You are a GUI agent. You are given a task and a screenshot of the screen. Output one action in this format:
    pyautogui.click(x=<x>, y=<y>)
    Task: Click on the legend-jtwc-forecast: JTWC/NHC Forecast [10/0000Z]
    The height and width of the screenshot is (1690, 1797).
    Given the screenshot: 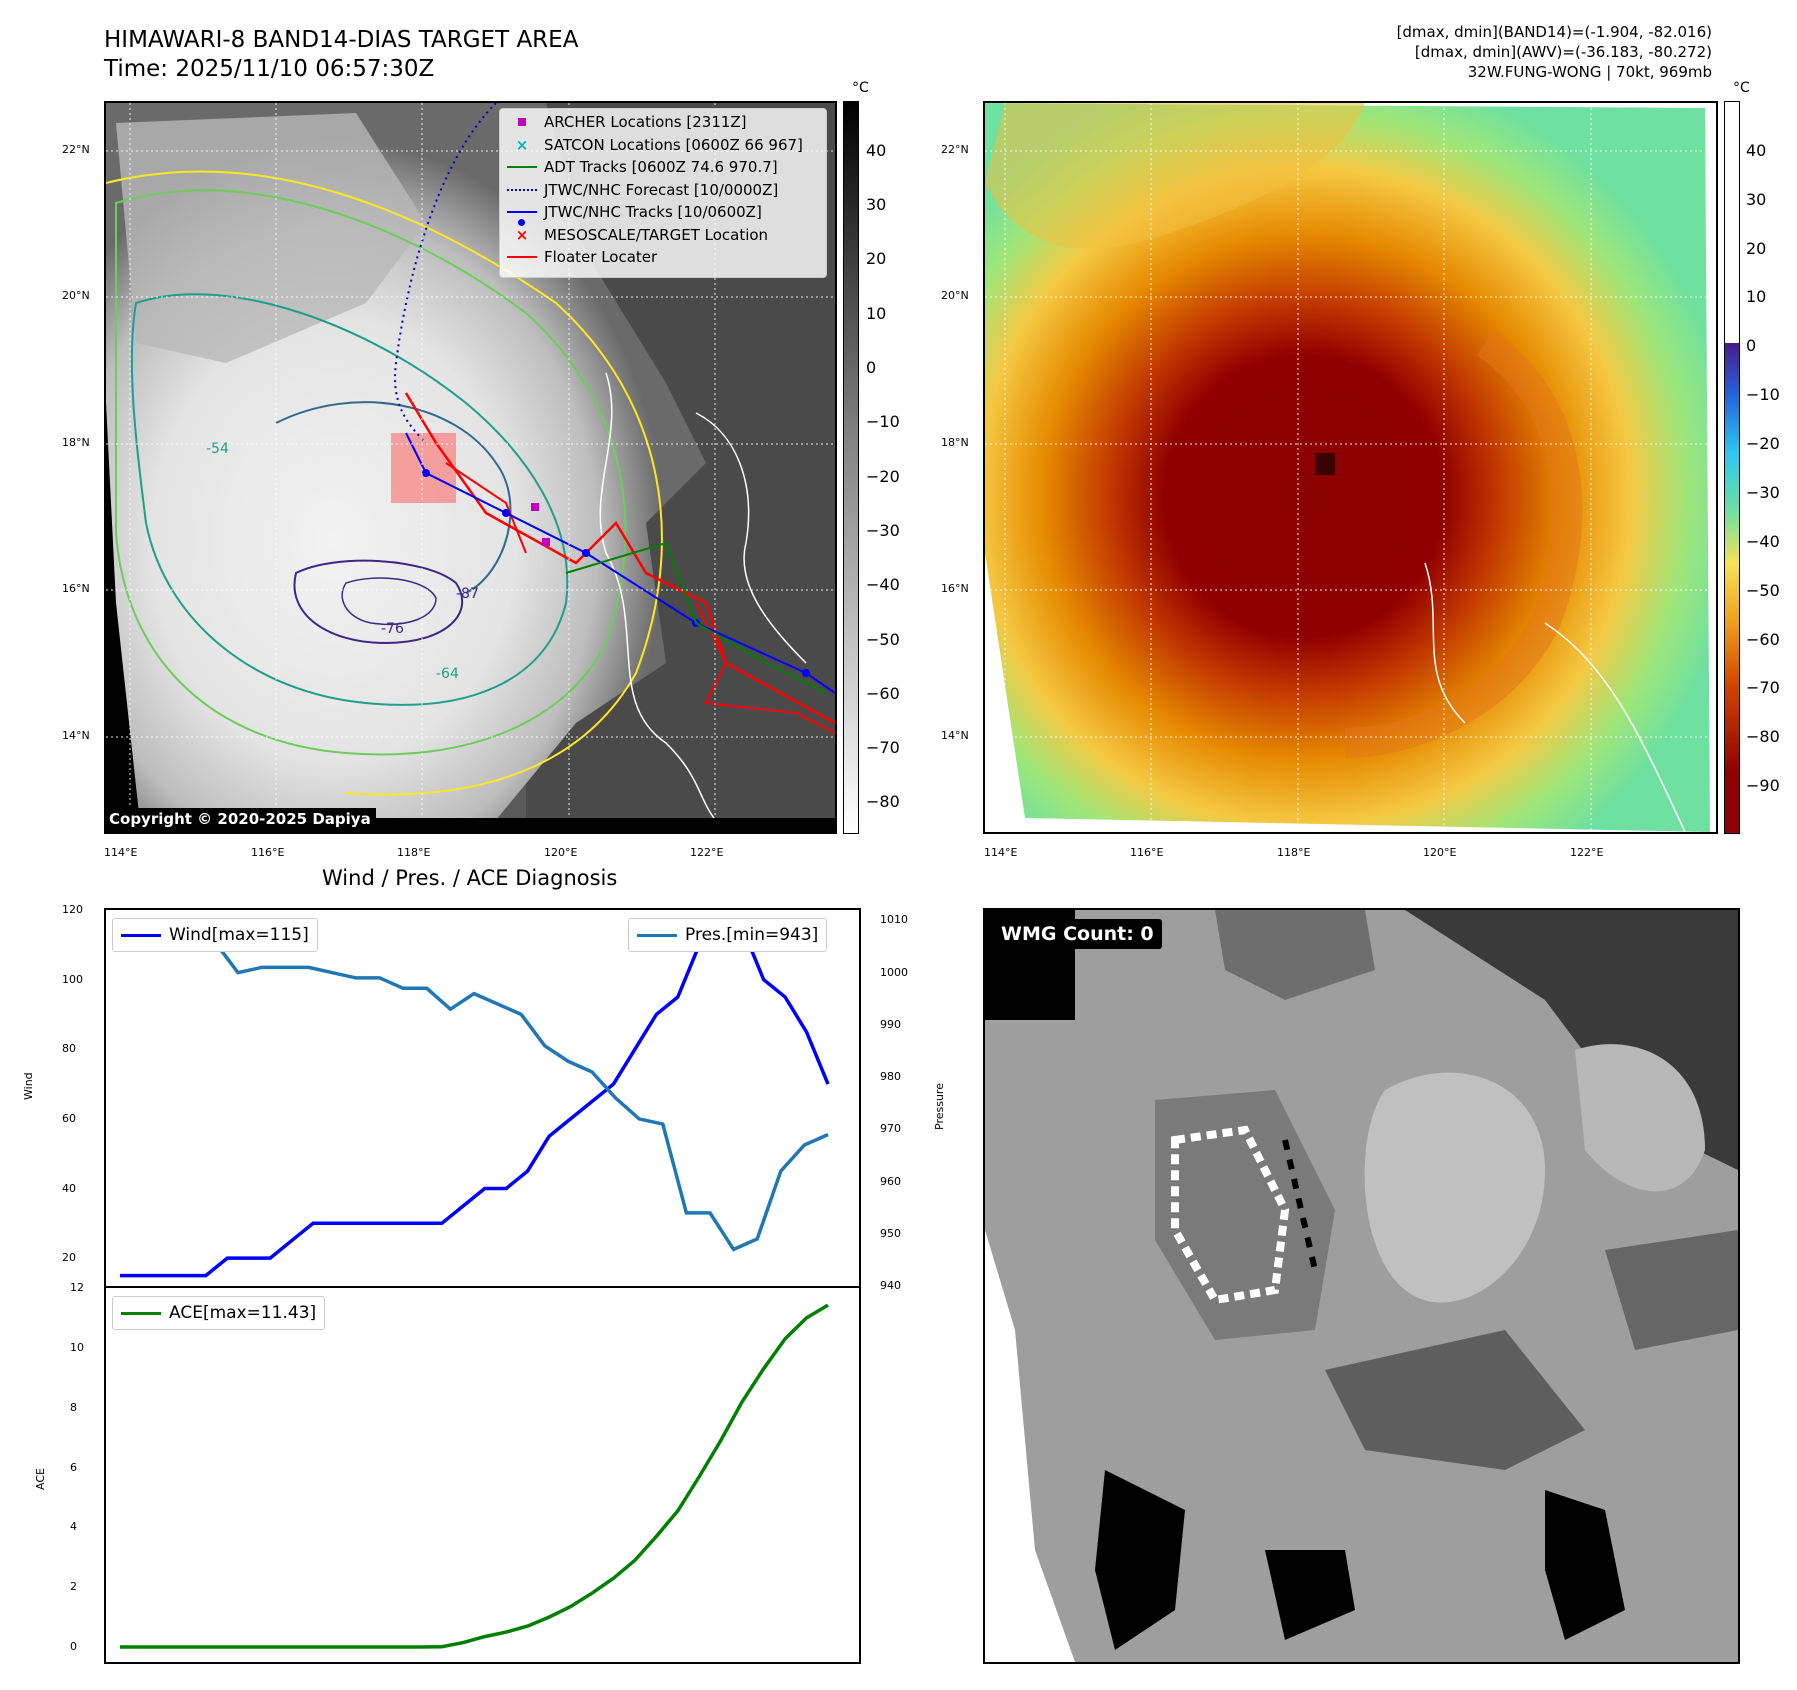 What is the action you would take?
    pyautogui.click(x=663, y=190)
    